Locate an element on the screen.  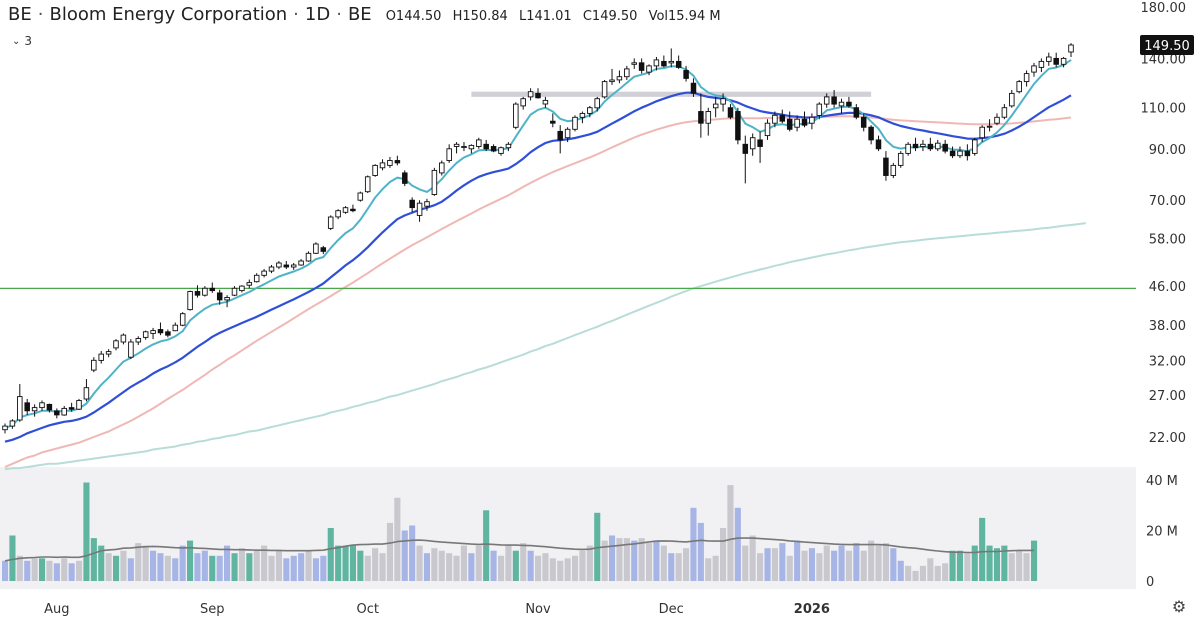
price-tick-label: 70.00 is located at coordinates (1167, 201).